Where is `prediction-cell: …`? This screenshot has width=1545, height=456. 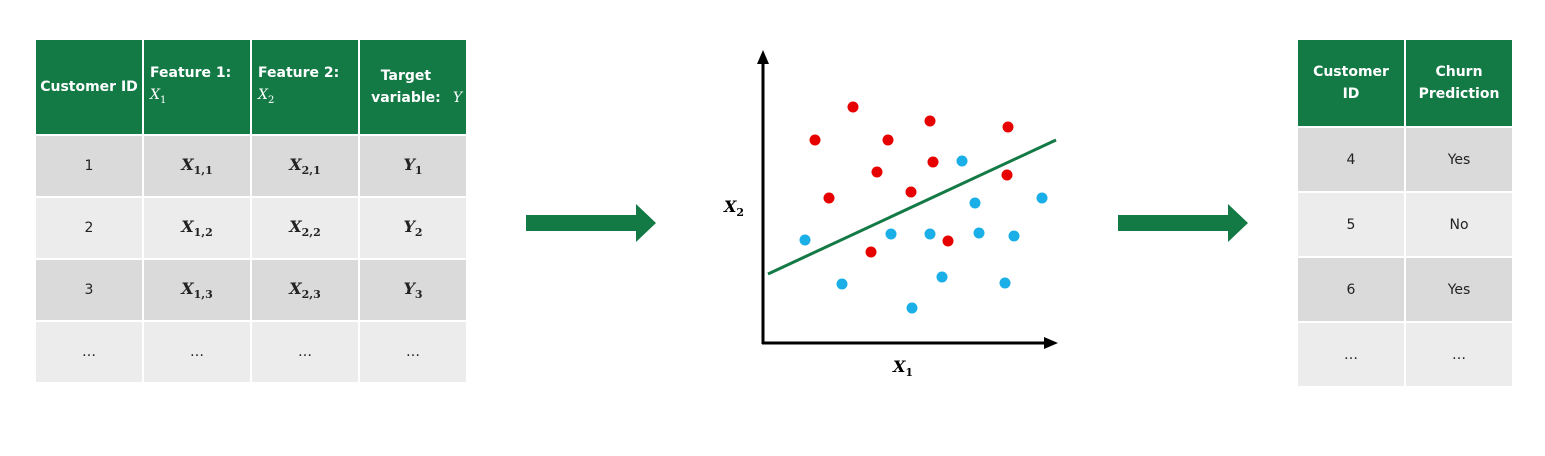 prediction-cell: … is located at coordinates (1459, 355).